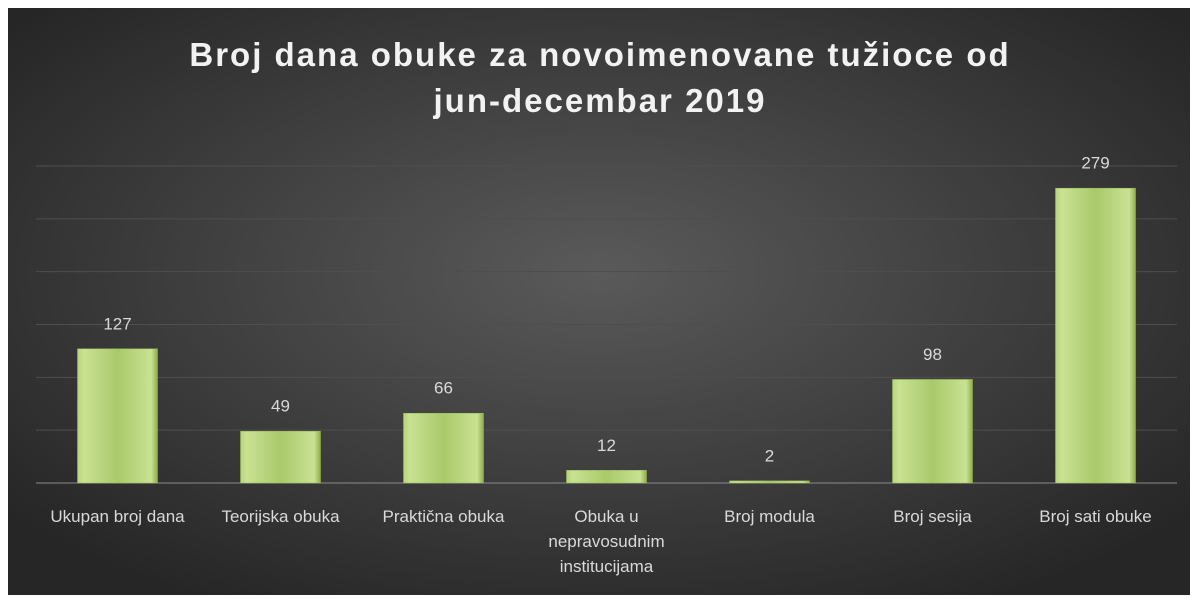 This screenshot has height=599, width=1199. Describe the element at coordinates (443, 388) in the screenshot. I see `value-label: 66` at that location.